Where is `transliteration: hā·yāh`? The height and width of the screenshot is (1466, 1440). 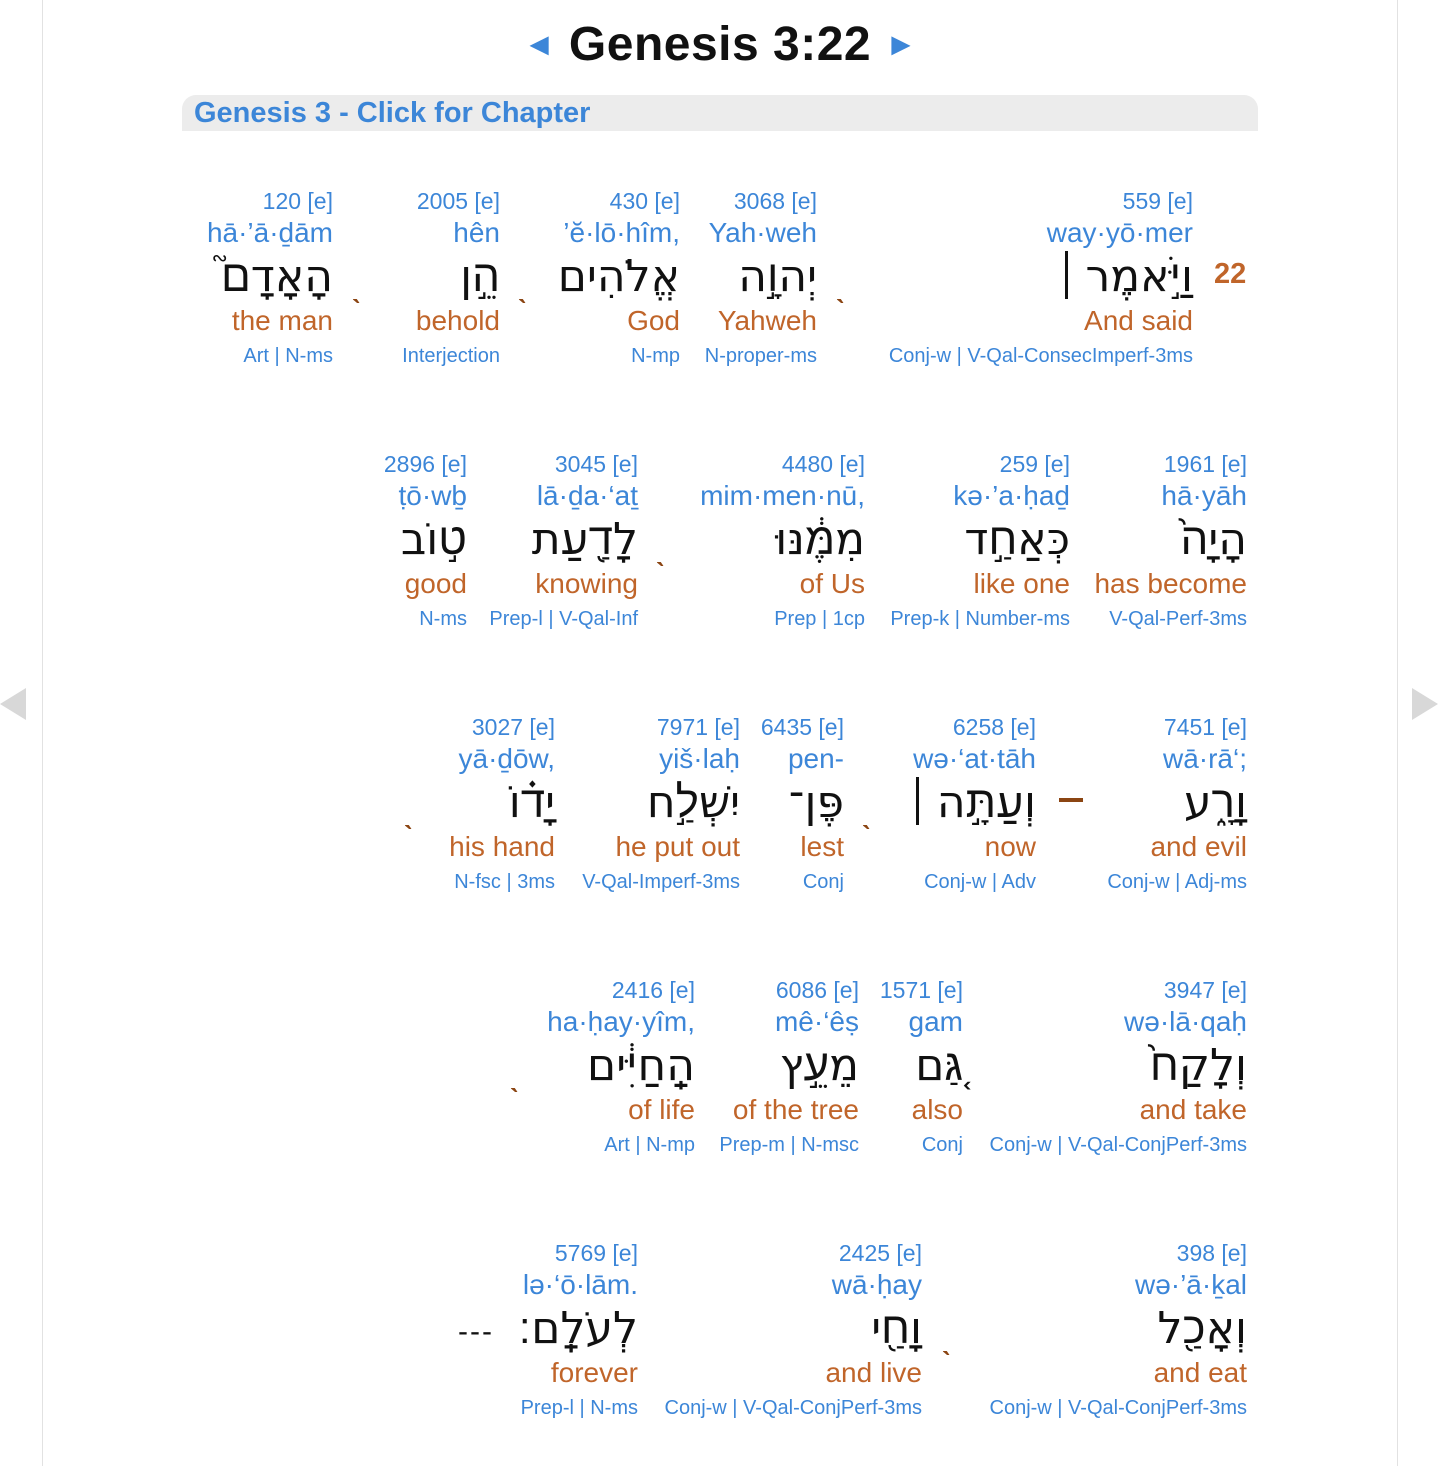
transliteration: hā·yāh is located at coordinates (1204, 495).